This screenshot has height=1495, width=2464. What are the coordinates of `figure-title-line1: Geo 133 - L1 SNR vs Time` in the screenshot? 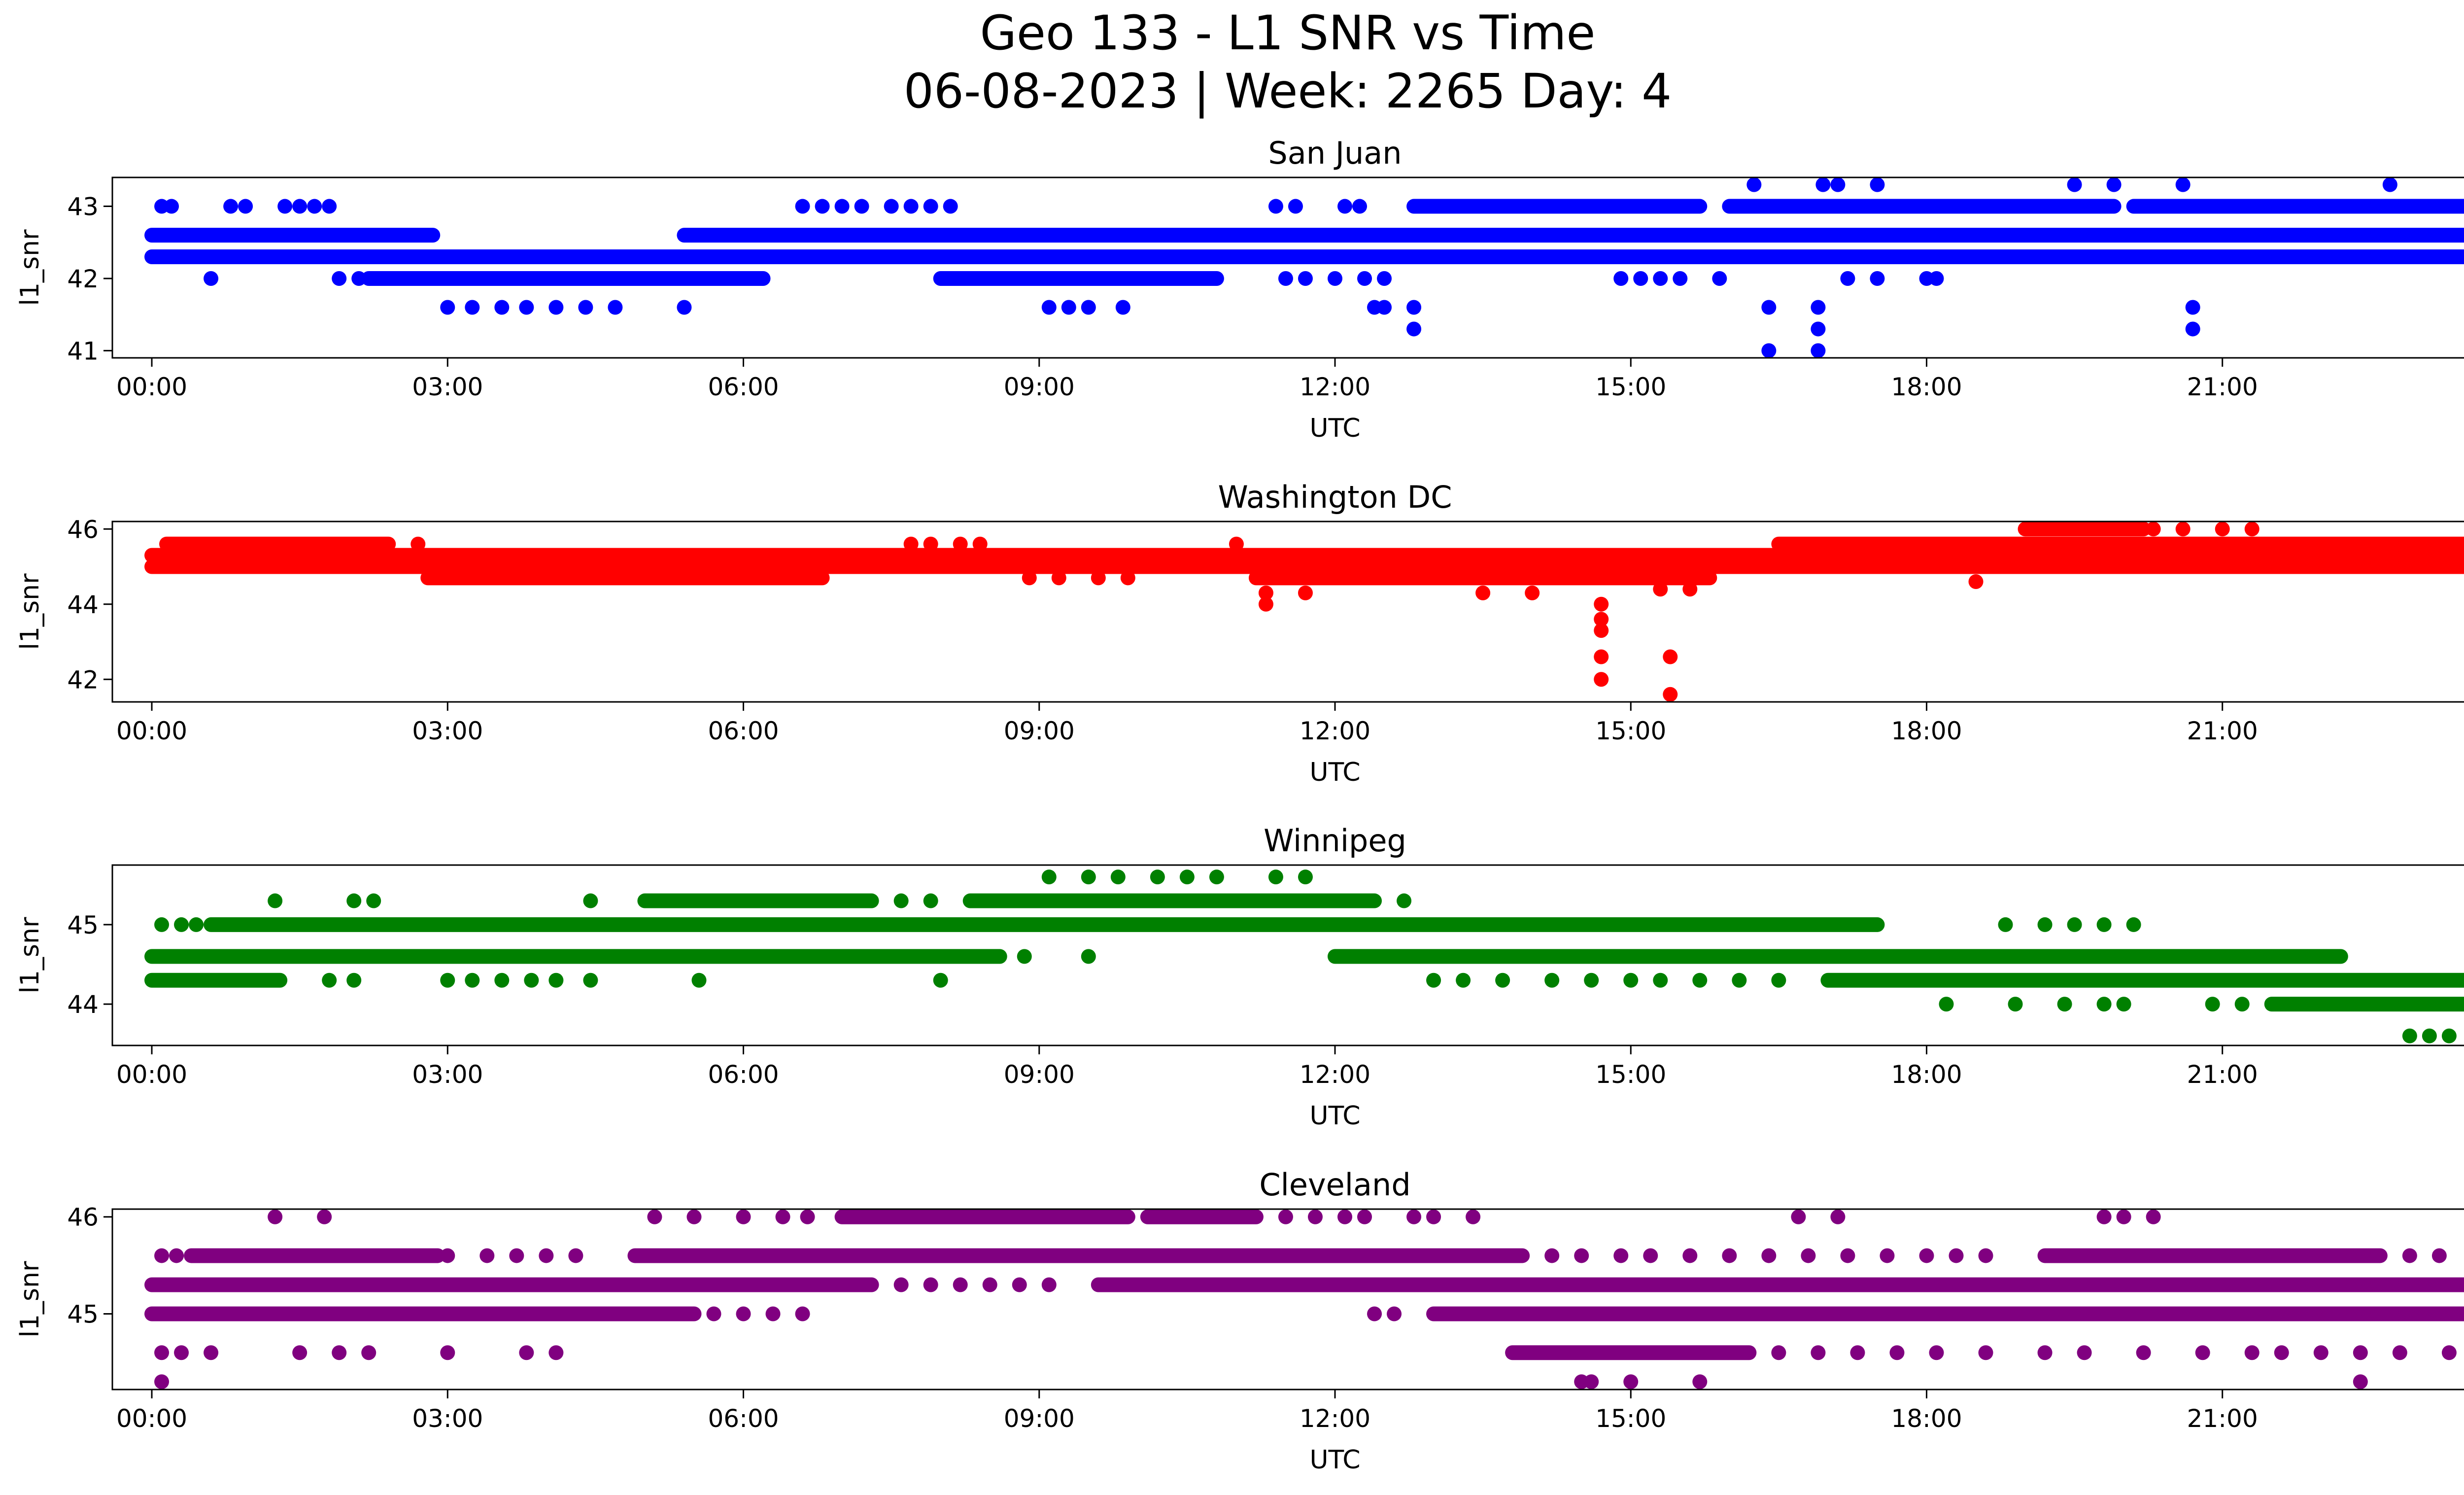 It's located at (1288, 33).